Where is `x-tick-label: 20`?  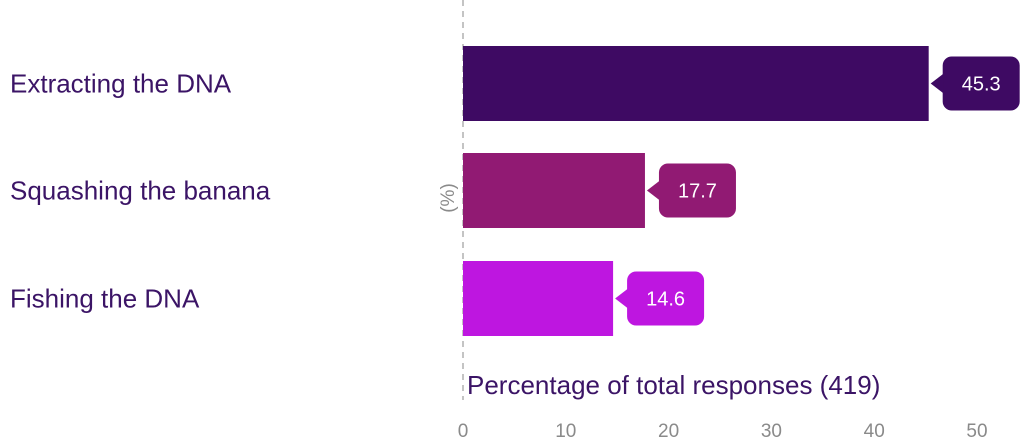
x-tick-label: 20 is located at coordinates (668, 431).